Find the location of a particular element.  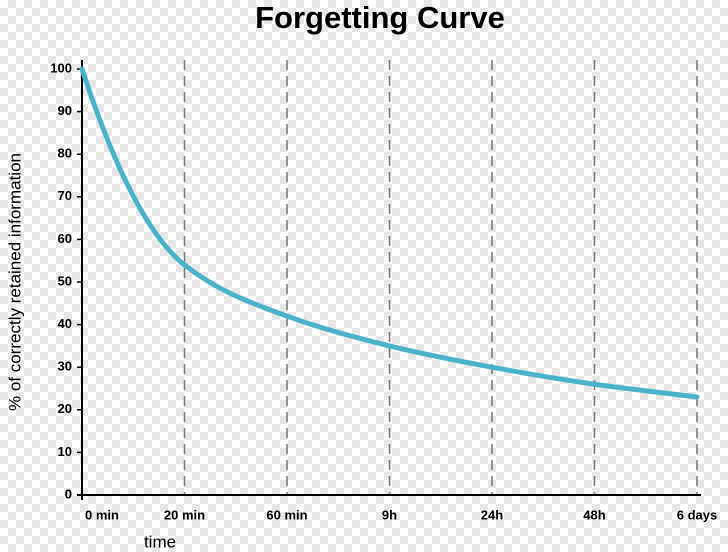

x-axis-label: time is located at coordinates (160, 541).